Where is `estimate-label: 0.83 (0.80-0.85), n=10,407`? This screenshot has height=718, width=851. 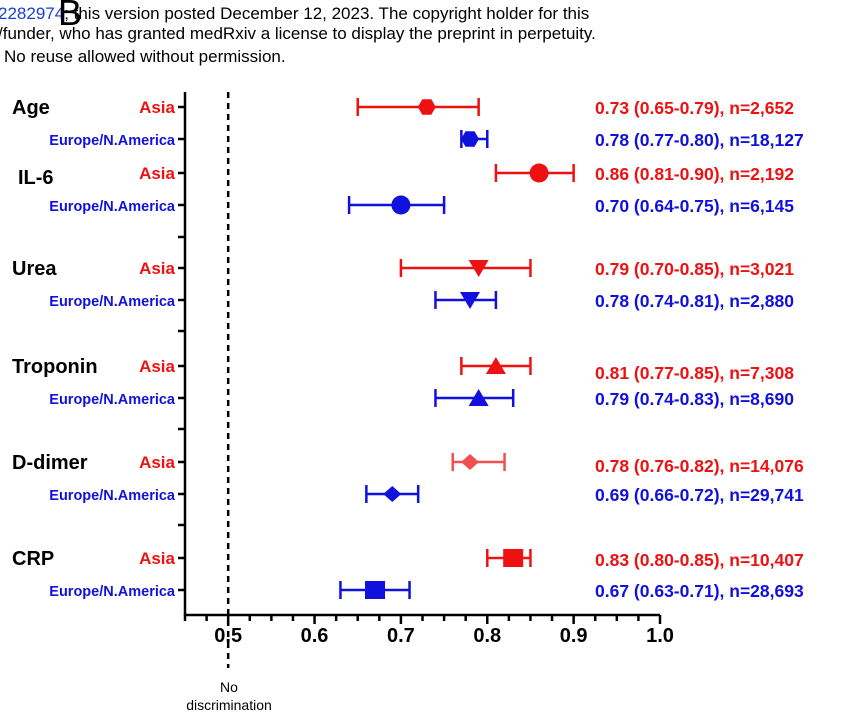 estimate-label: 0.83 (0.80-0.85), n=10,407 is located at coordinates (699, 560).